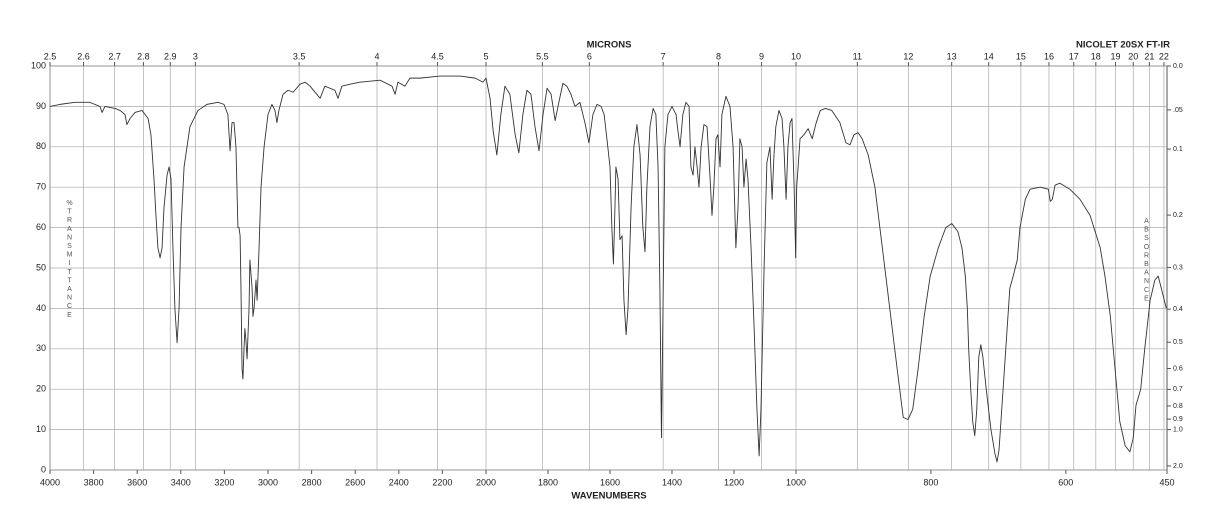 The image size is (1218, 528). What do you see at coordinates (312, 482) in the screenshot?
I see `x-tick-label: 2800` at bounding box center [312, 482].